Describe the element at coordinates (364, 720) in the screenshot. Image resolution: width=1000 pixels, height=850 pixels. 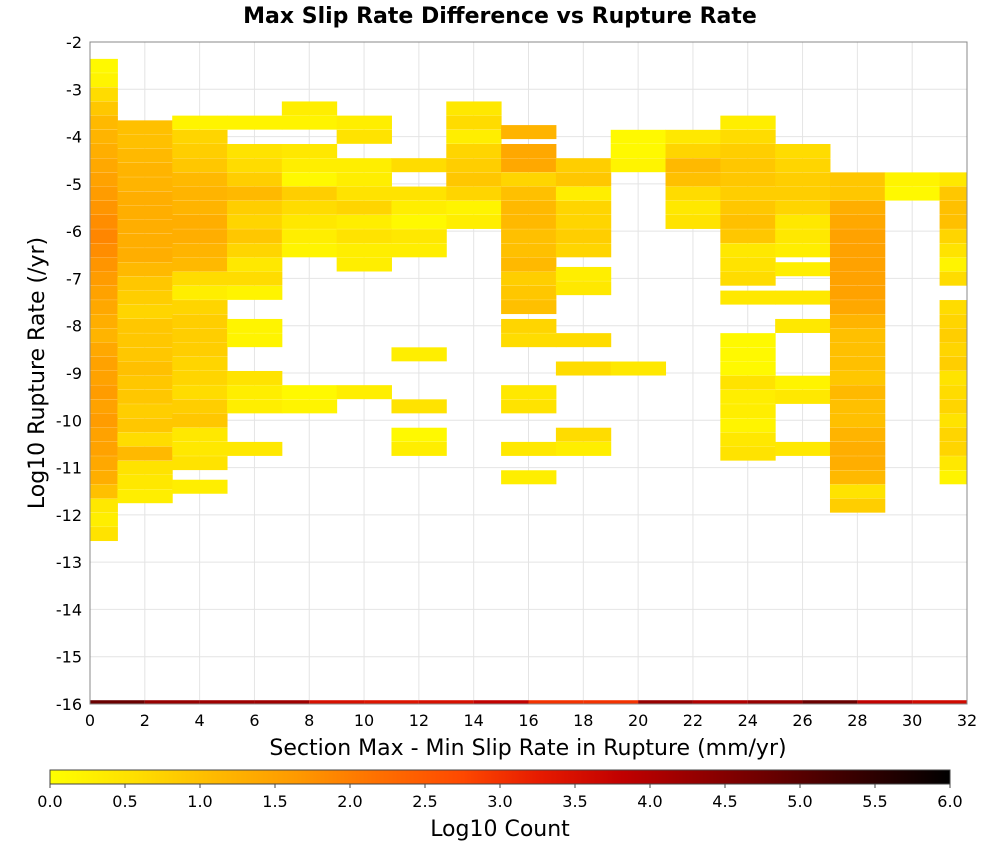
I see `x-tick-label: 10` at that location.